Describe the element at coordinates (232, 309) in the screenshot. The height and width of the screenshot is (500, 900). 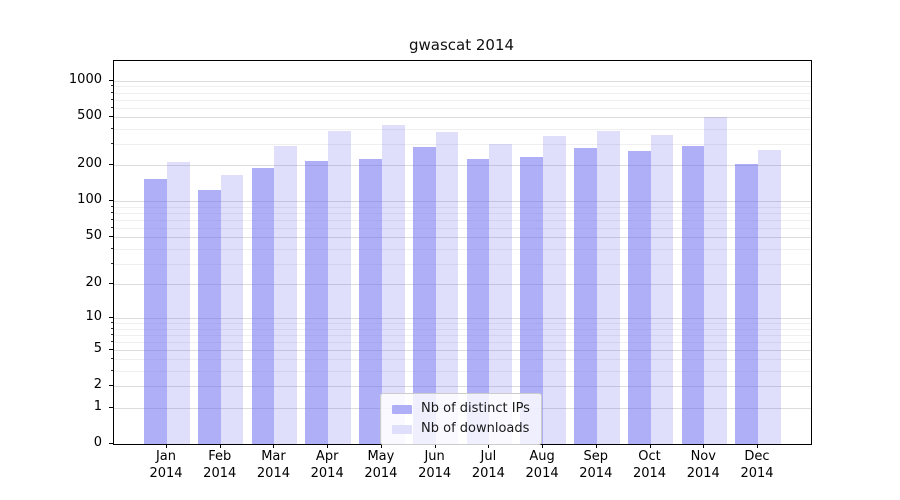
I see `bar-downloads-feb` at that location.